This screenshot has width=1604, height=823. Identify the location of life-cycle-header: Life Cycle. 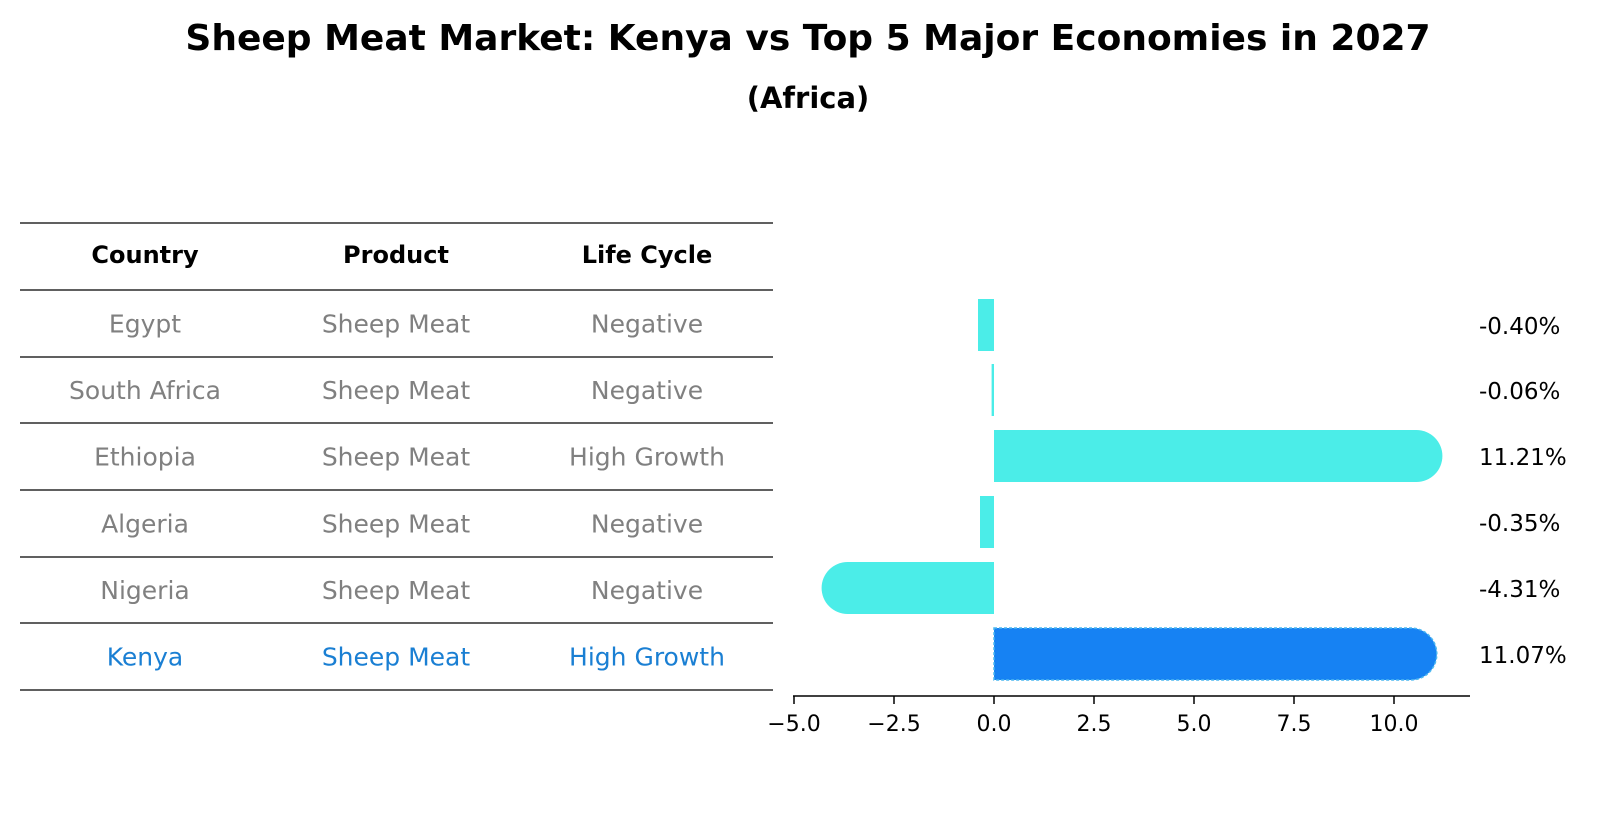
(647, 255).